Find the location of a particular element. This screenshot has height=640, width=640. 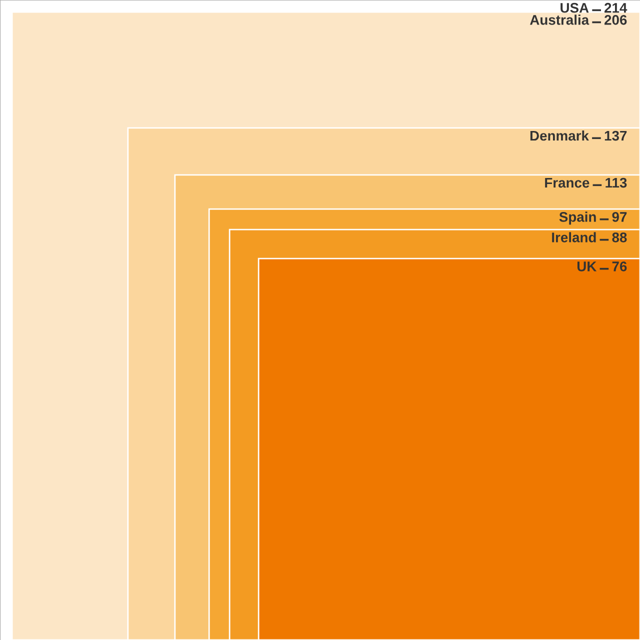

data-label: 214 is located at coordinates (616, 7).